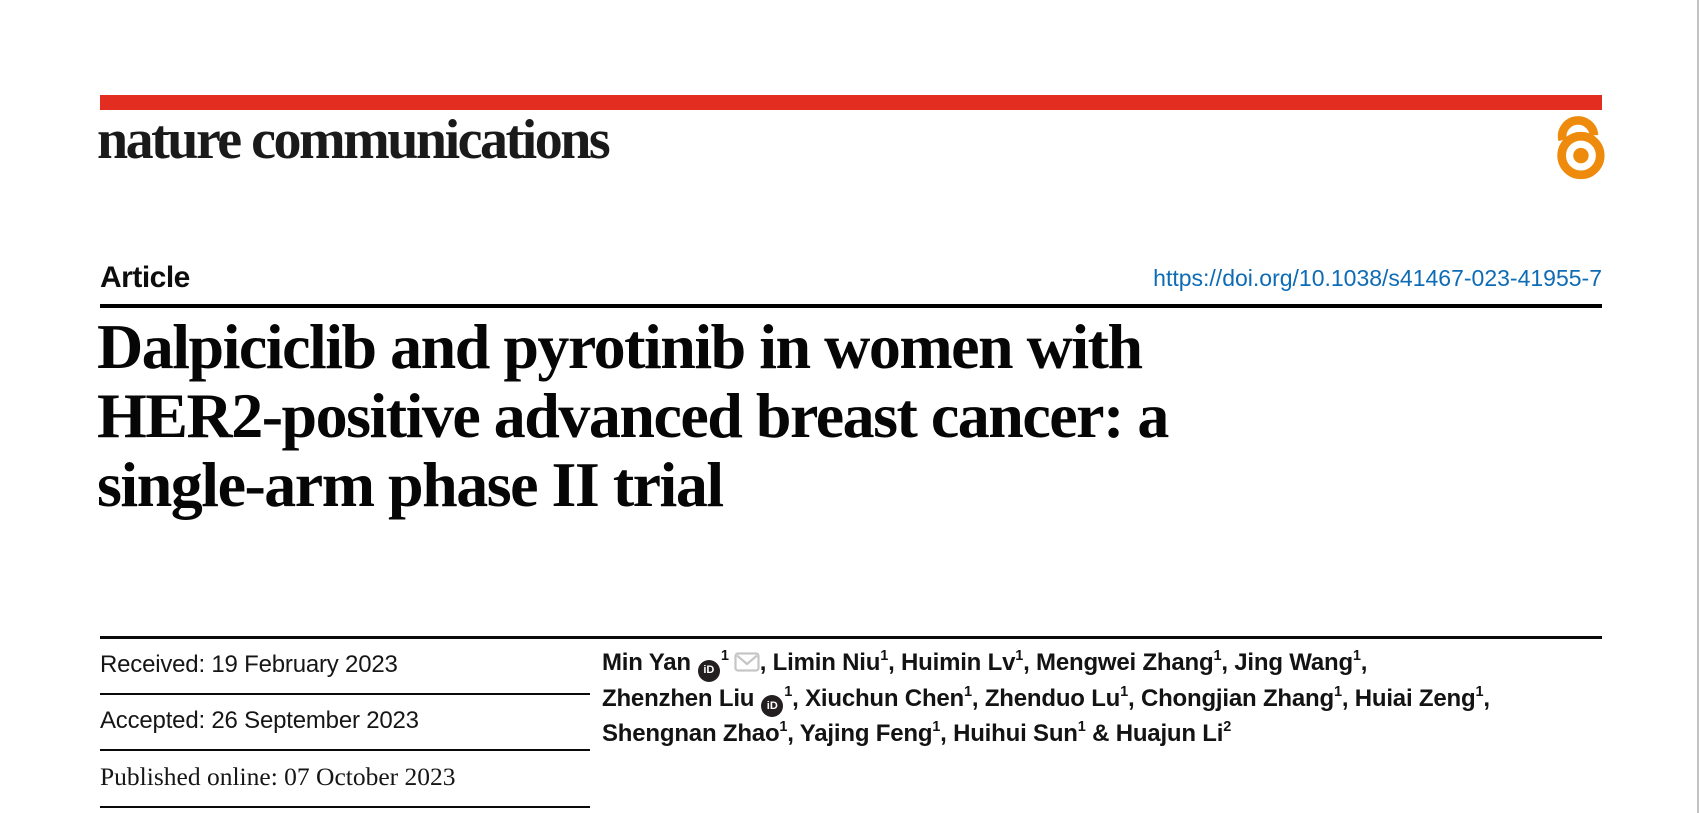 The image size is (1701, 813). What do you see at coordinates (646, 662) in the screenshot?
I see `author-name: Min Yan` at bounding box center [646, 662].